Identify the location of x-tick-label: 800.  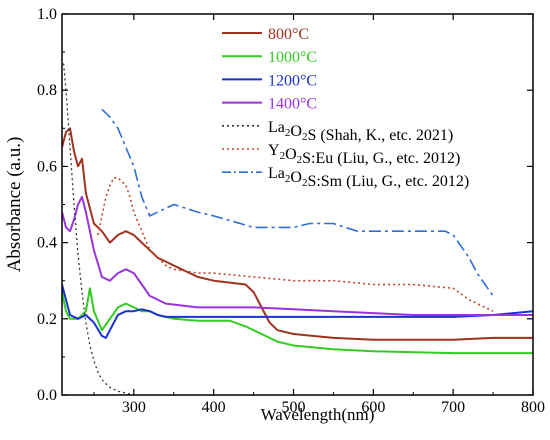
(533, 407).